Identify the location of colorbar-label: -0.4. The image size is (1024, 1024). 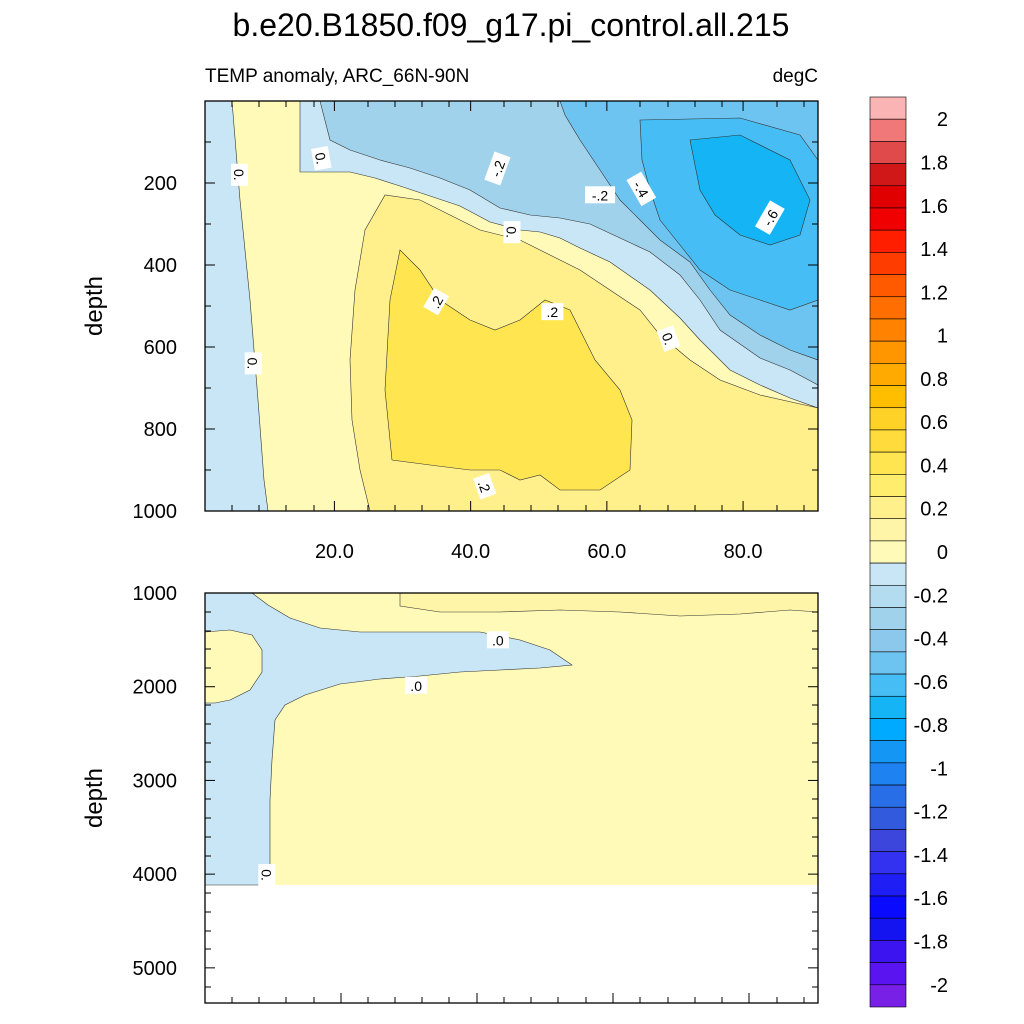
(931, 640).